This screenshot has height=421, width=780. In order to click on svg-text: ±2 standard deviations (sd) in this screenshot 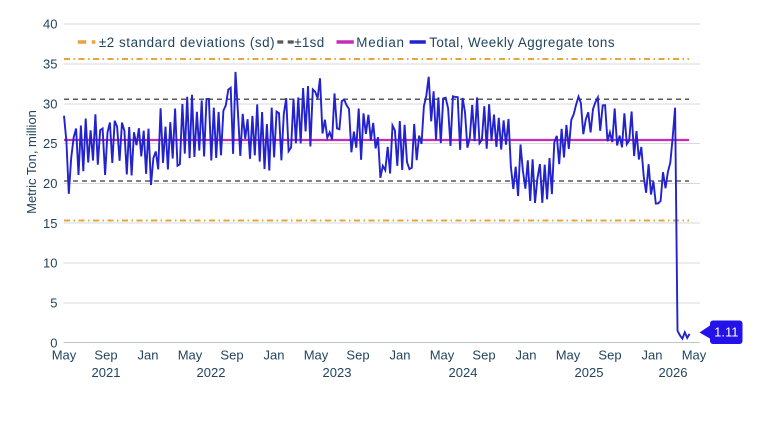, I will do `click(187, 42)`.